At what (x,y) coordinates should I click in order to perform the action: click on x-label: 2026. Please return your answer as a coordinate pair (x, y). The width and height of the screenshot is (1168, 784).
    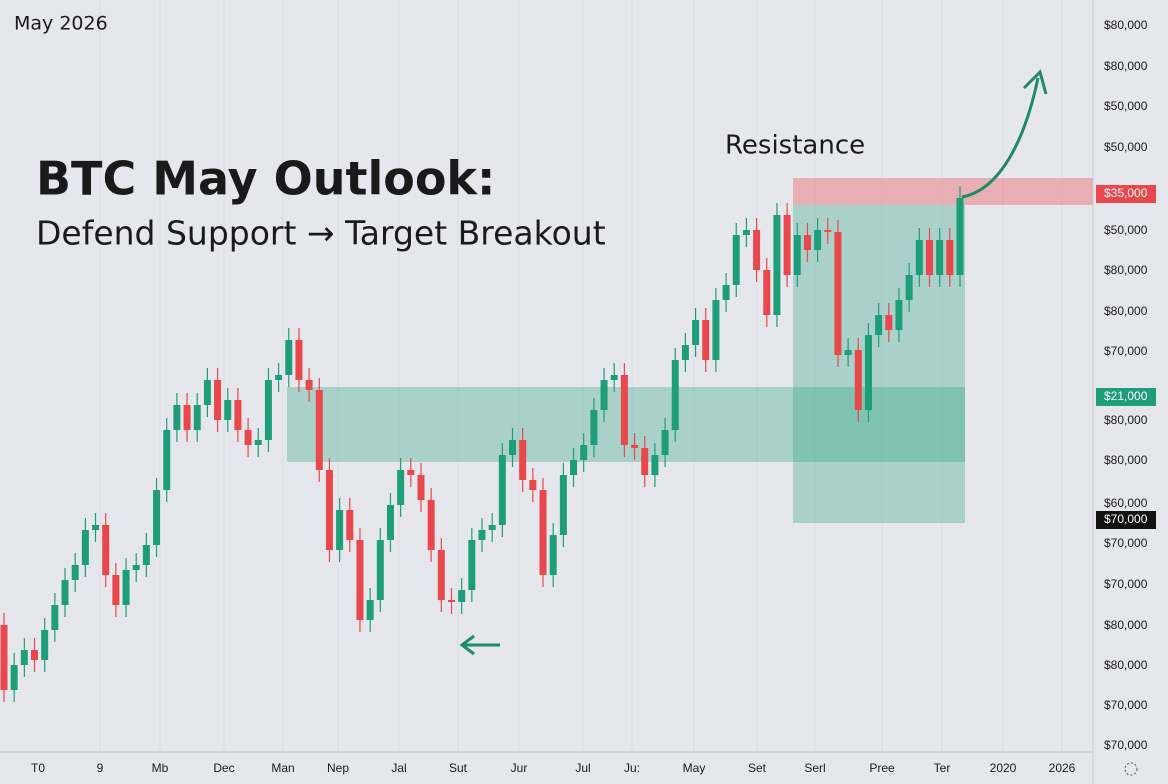
    Looking at the image, I should click on (1062, 768).